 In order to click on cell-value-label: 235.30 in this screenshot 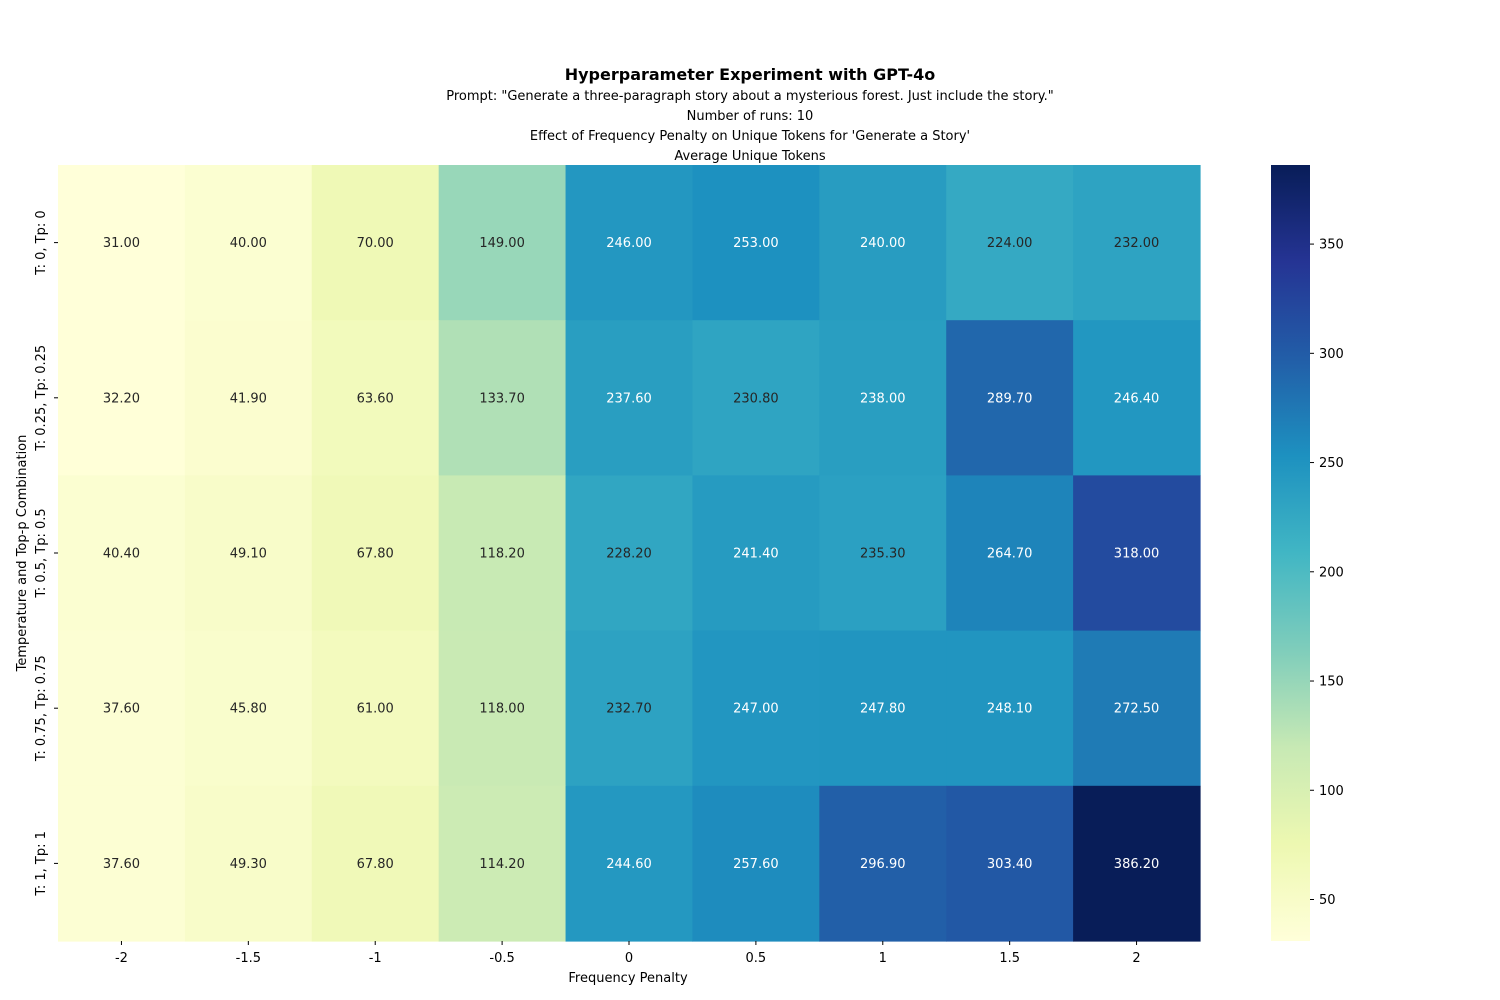, I will do `click(883, 554)`.